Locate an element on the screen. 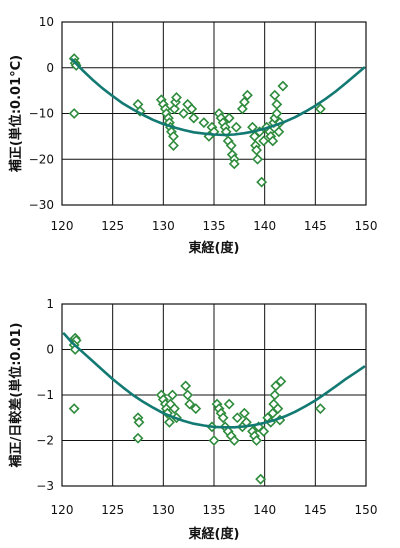 The image size is (400, 548). y-tick-label: −30 is located at coordinates (41, 205).